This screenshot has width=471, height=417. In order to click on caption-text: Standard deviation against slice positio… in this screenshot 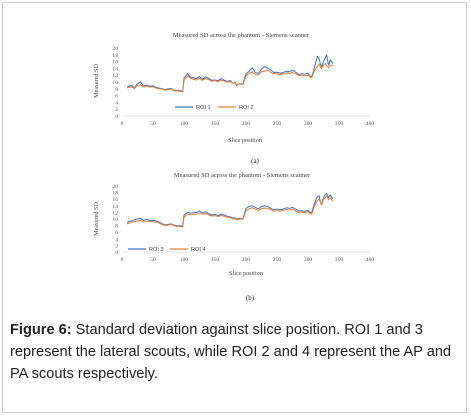, I will do `click(231, 352)`.